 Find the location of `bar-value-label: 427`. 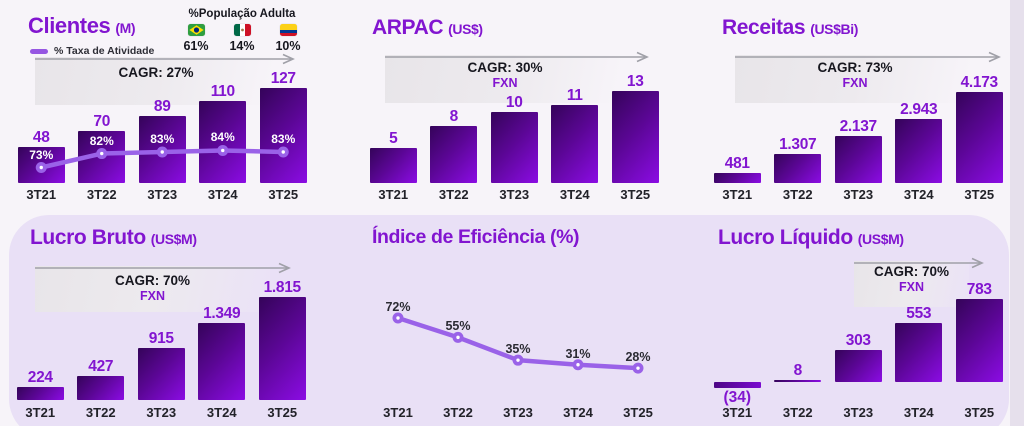

bar-value-label: 427 is located at coordinates (101, 366).